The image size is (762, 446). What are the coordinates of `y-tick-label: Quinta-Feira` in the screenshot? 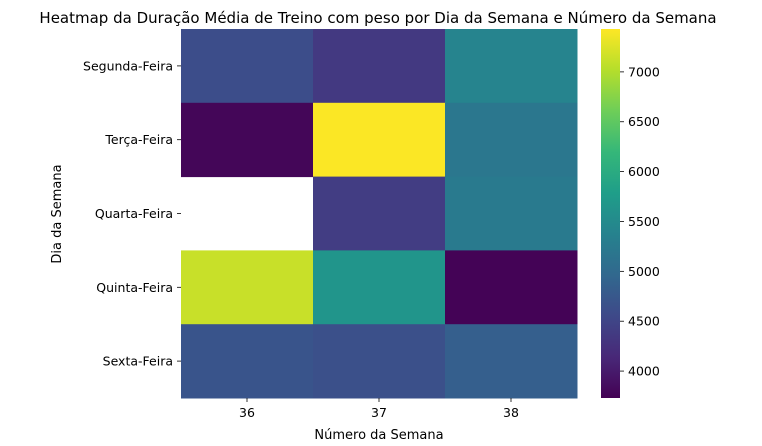 It's located at (134, 287).